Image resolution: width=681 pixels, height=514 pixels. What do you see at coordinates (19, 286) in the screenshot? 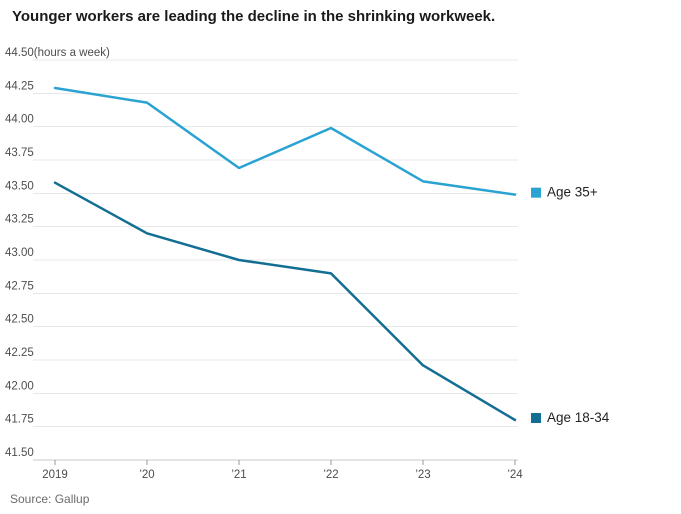
I see `y-tick-label: 42.75` at bounding box center [19, 286].